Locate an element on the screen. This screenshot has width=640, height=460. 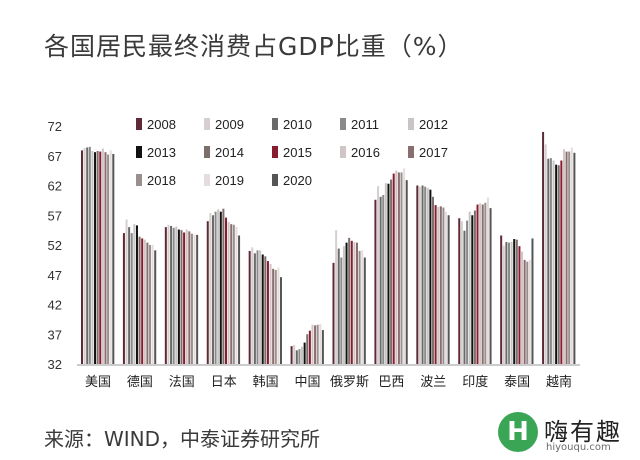
x-tick-label: 法国 is located at coordinates (182, 382).